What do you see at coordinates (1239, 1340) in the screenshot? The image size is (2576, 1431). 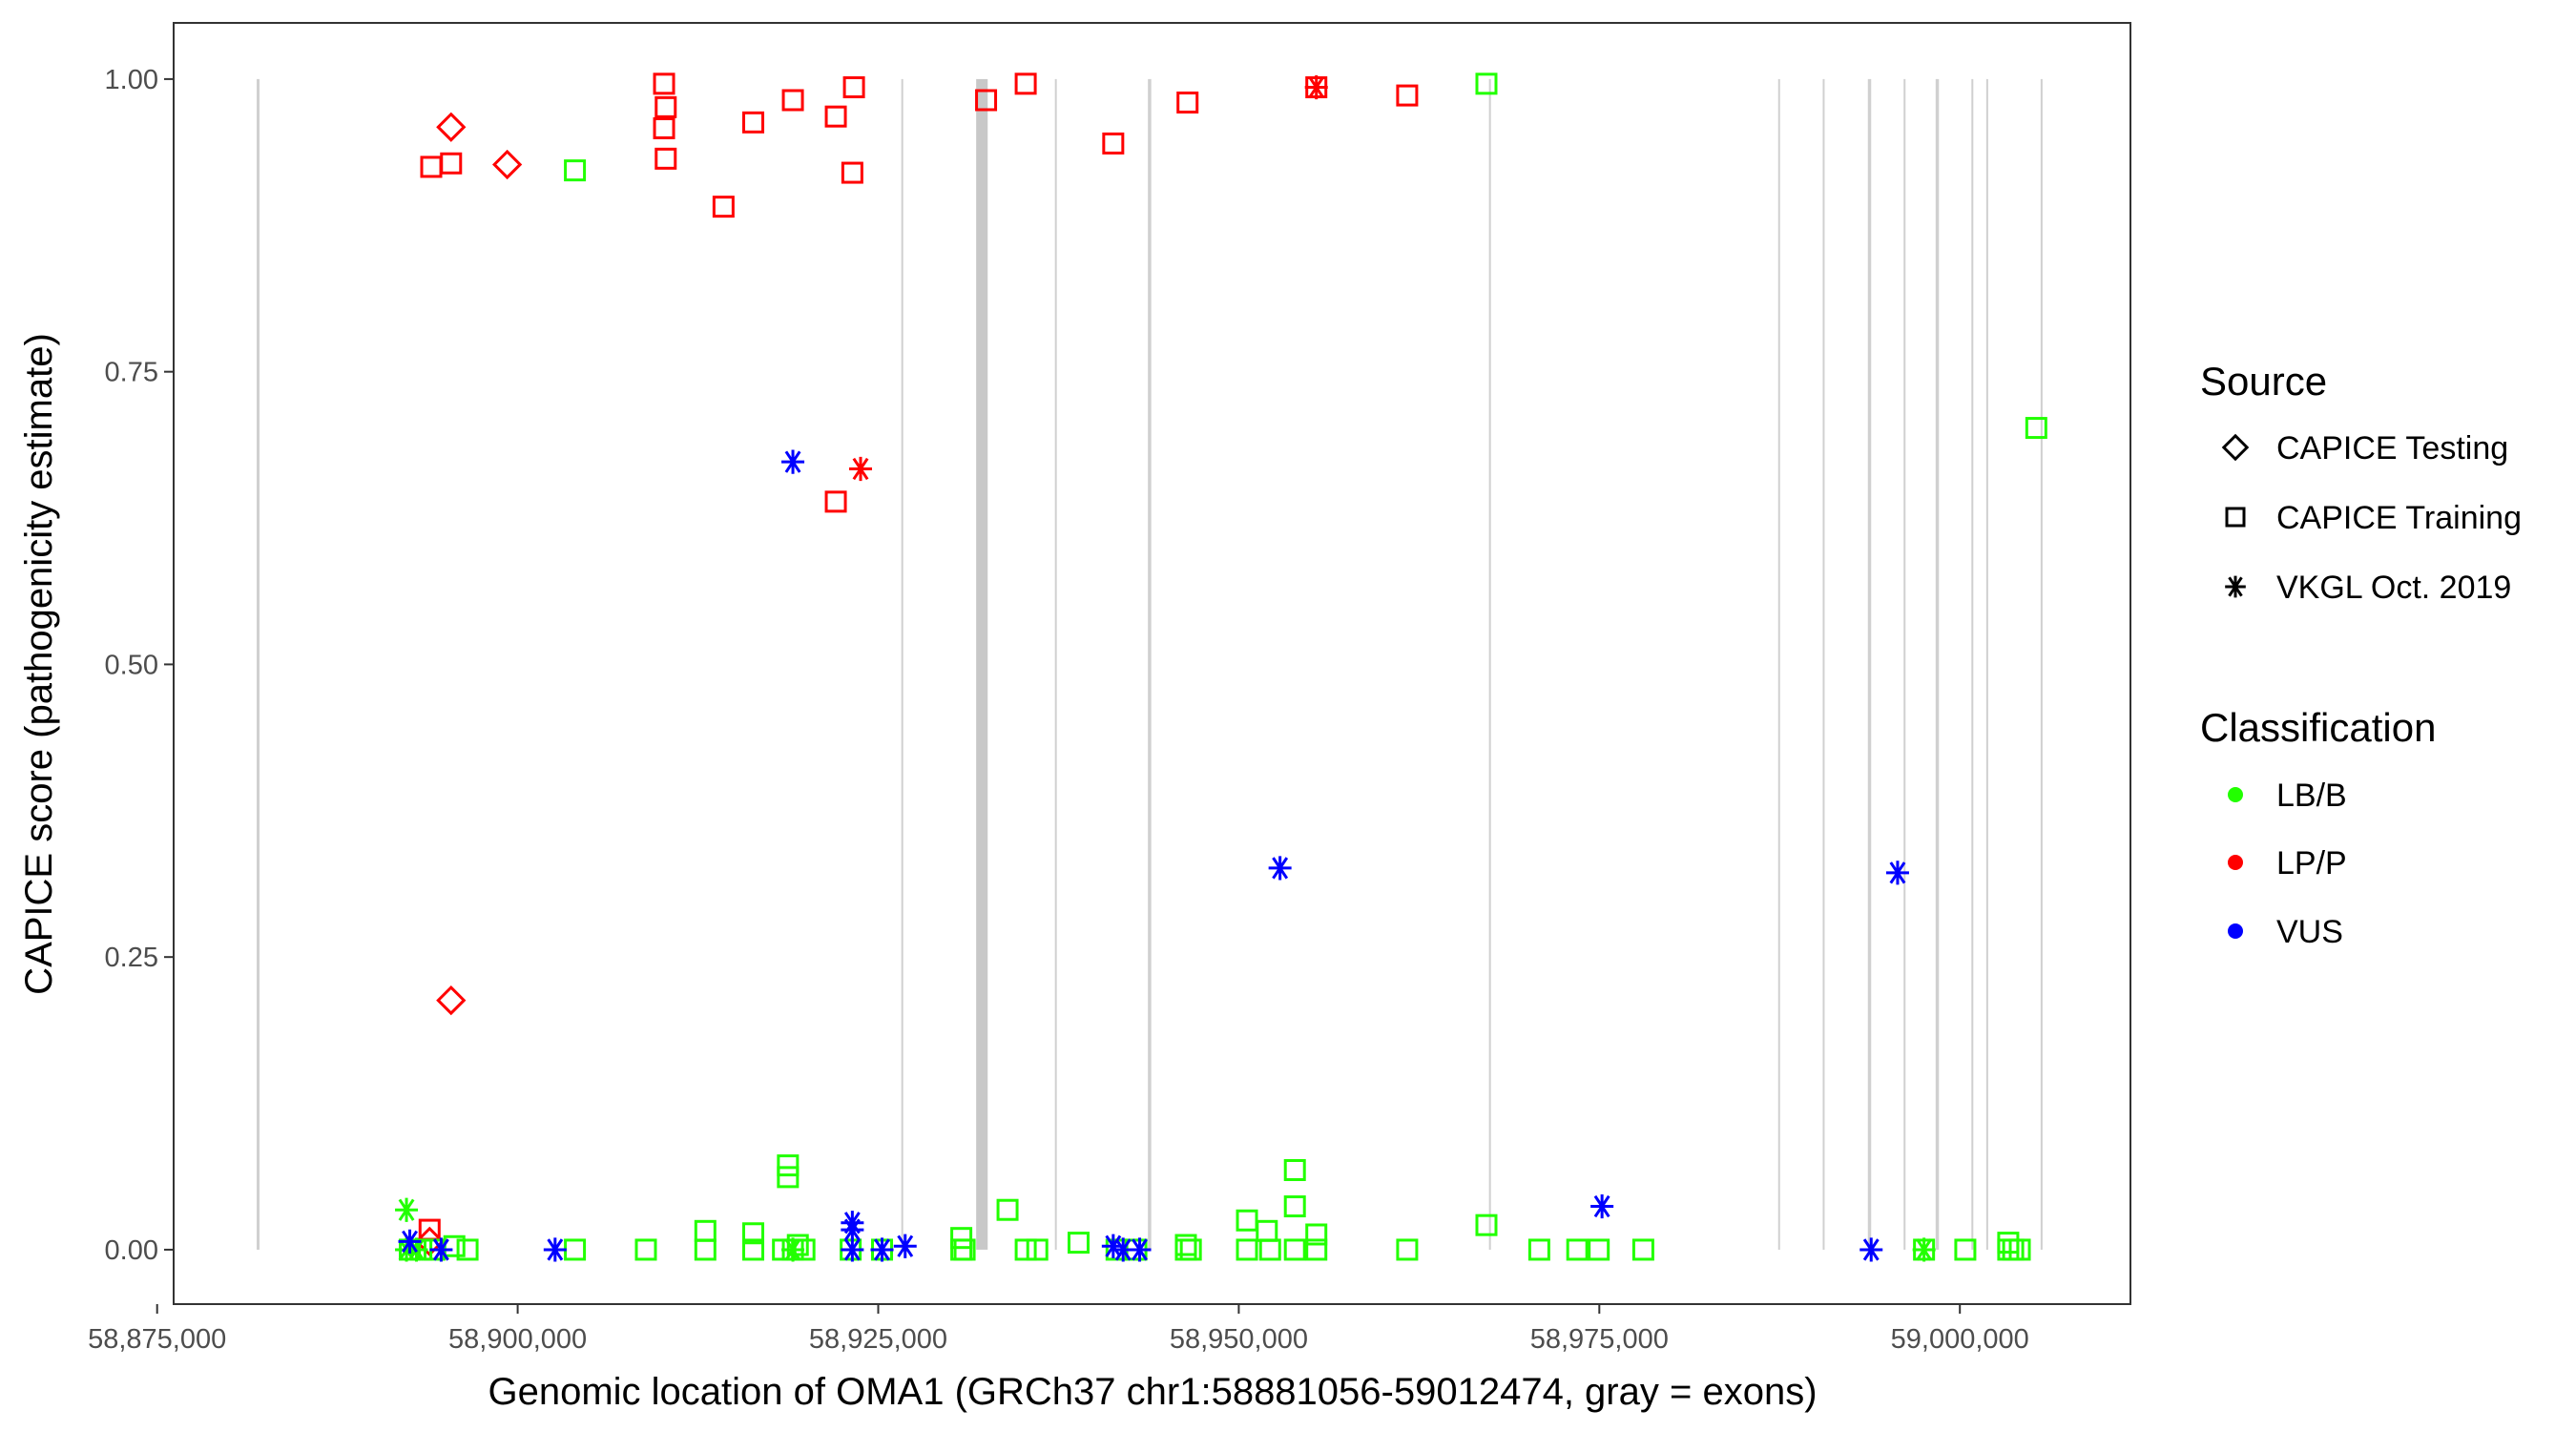 I see `x-tick-label: 58,950,000` at bounding box center [1239, 1340].